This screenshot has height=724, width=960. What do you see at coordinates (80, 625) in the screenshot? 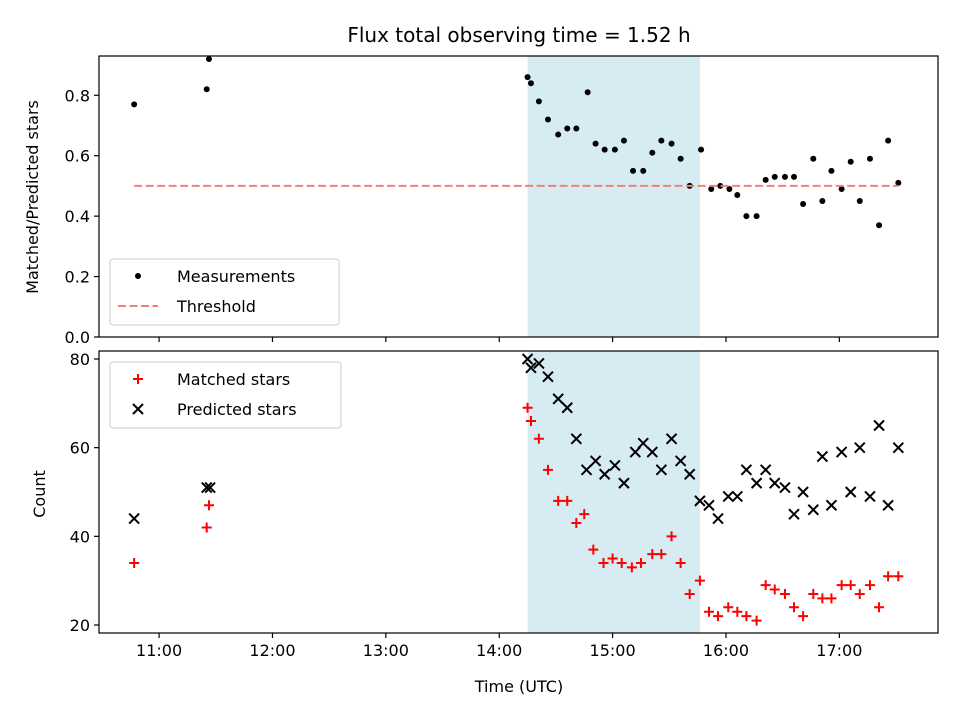
I see `bottom-y-tick-label: 20` at bounding box center [80, 625].